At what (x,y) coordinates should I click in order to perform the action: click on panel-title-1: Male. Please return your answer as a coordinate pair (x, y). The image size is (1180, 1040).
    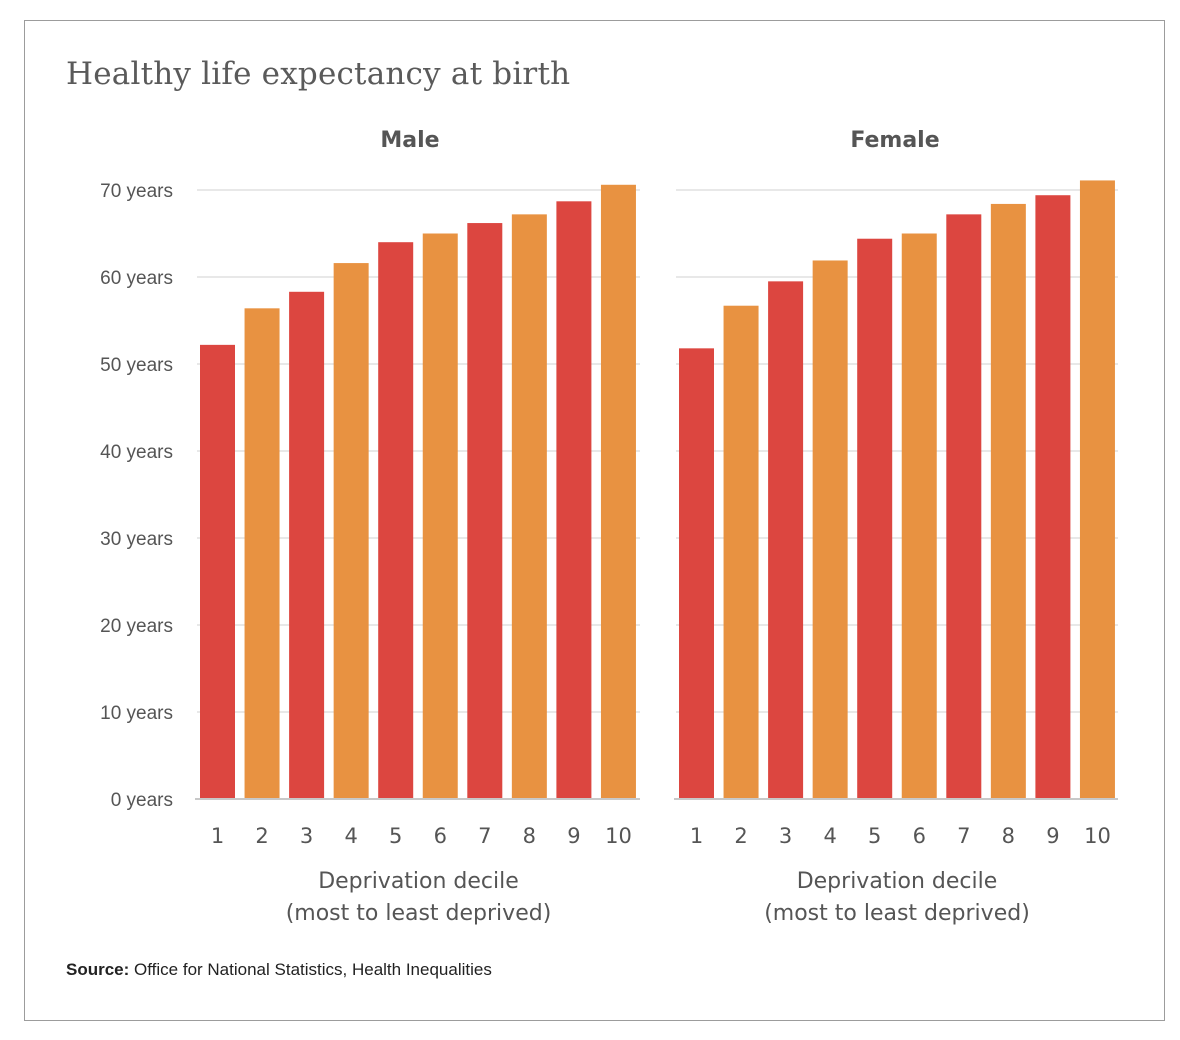
    Looking at the image, I should click on (409, 140).